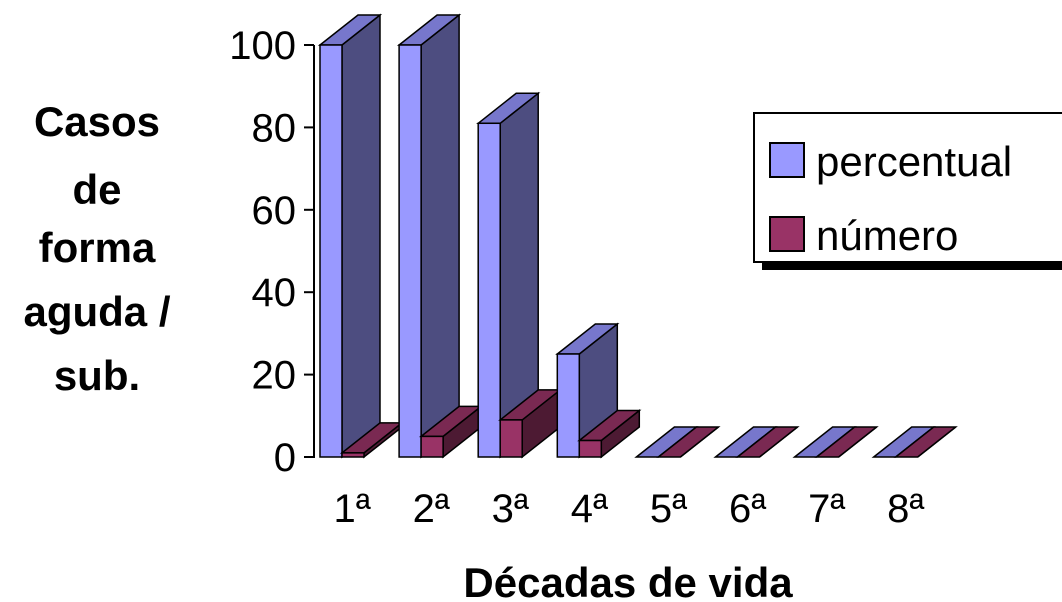 This screenshot has width=1062, height=602. I want to click on x-tick-label: 3ª, so click(510, 509).